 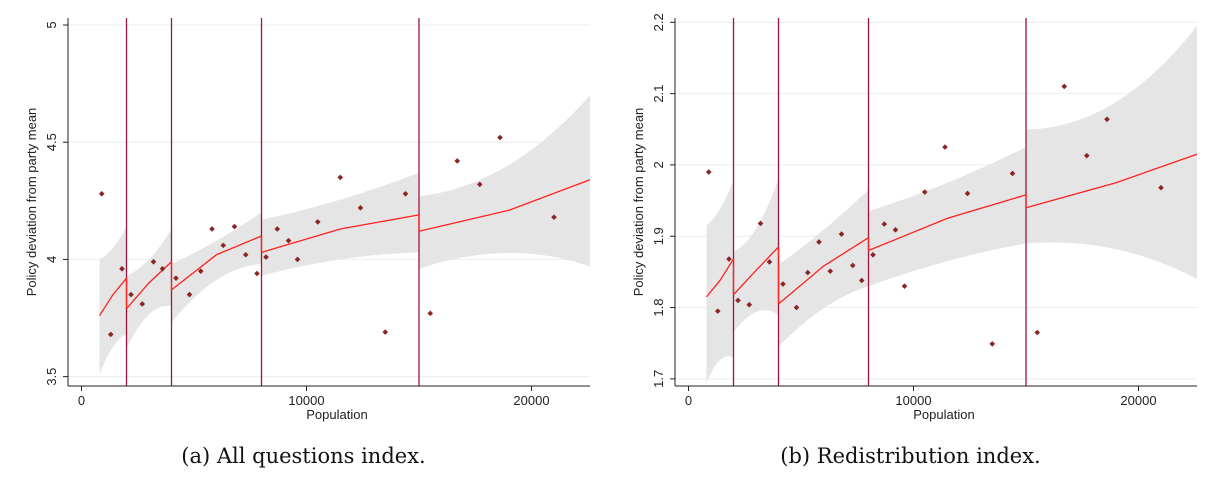 I want to click on y-tick-label-4: 2.1, so click(x=658, y=94).